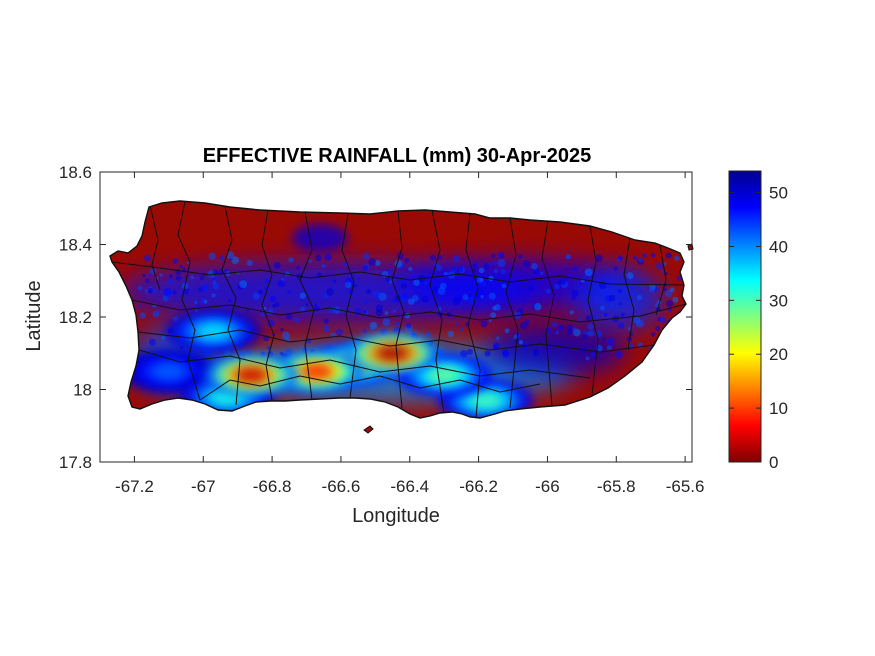 The image size is (875, 656). What do you see at coordinates (34, 315) in the screenshot?
I see `y-axis-label: Latitude` at bounding box center [34, 315].